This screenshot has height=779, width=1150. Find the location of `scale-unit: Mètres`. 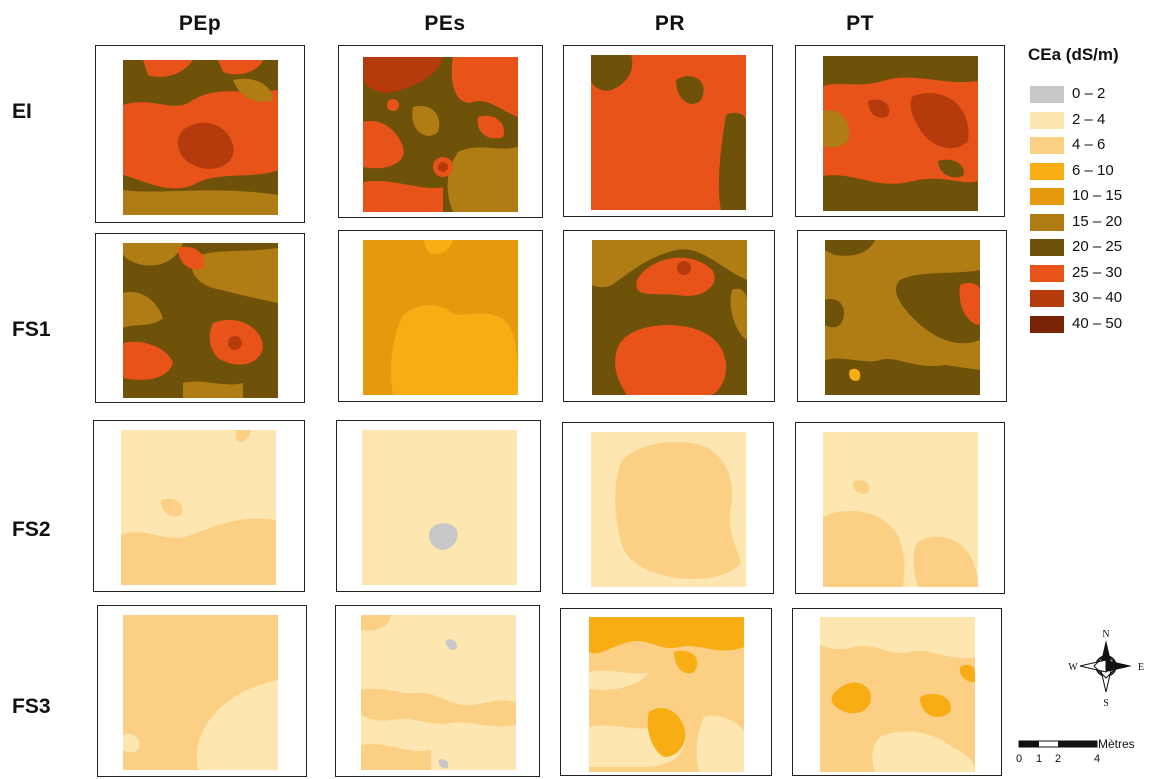

scale-unit: Mètres is located at coordinates (1116, 744).